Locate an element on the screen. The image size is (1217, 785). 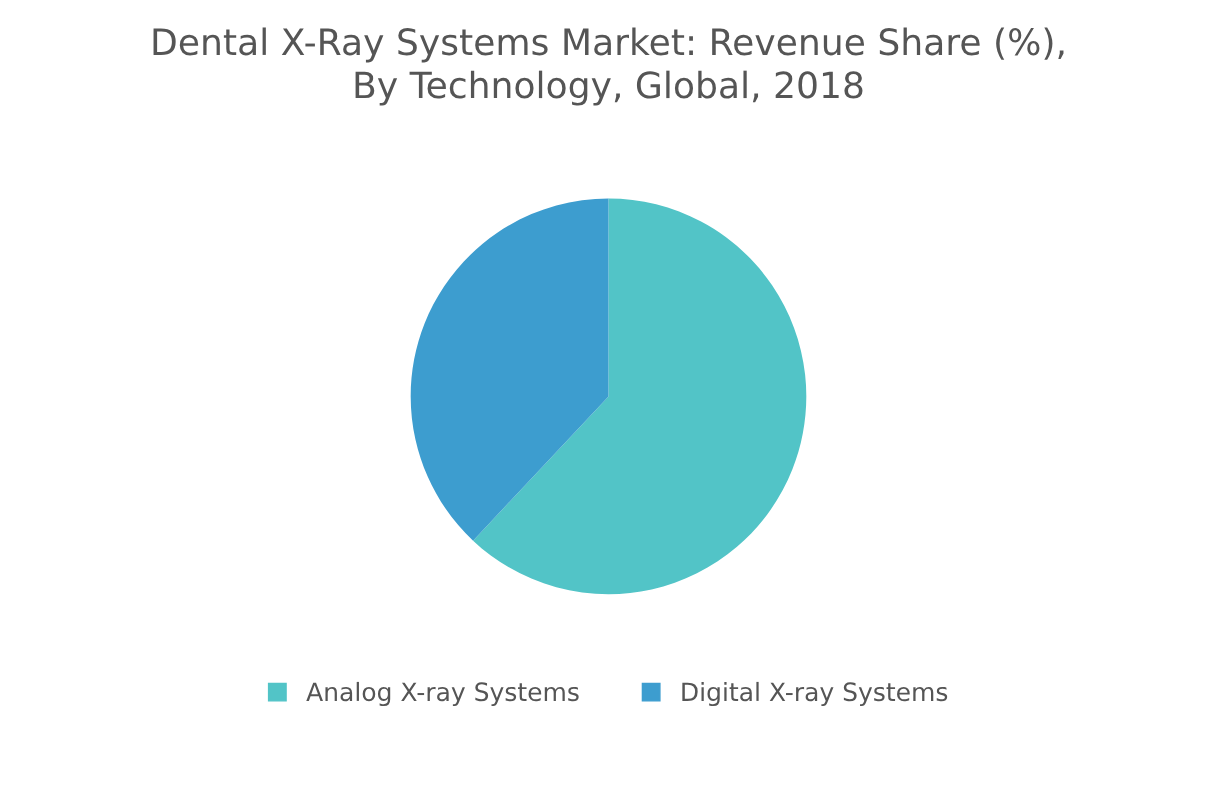
legend-label: Digital X-ray Systems is located at coordinates (815, 694).